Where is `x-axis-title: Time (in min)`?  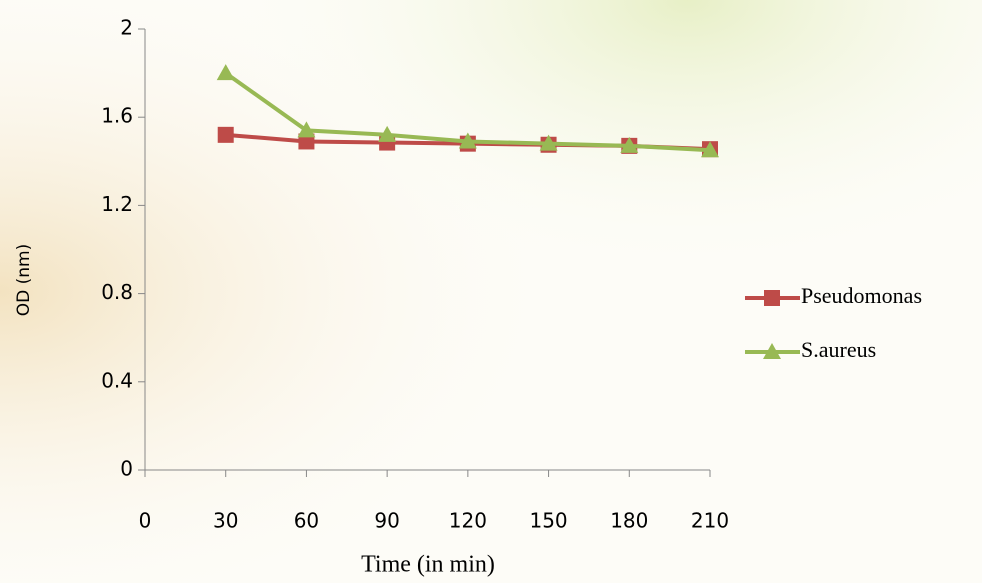
x-axis-title: Time (in min) is located at coordinates (428, 565).